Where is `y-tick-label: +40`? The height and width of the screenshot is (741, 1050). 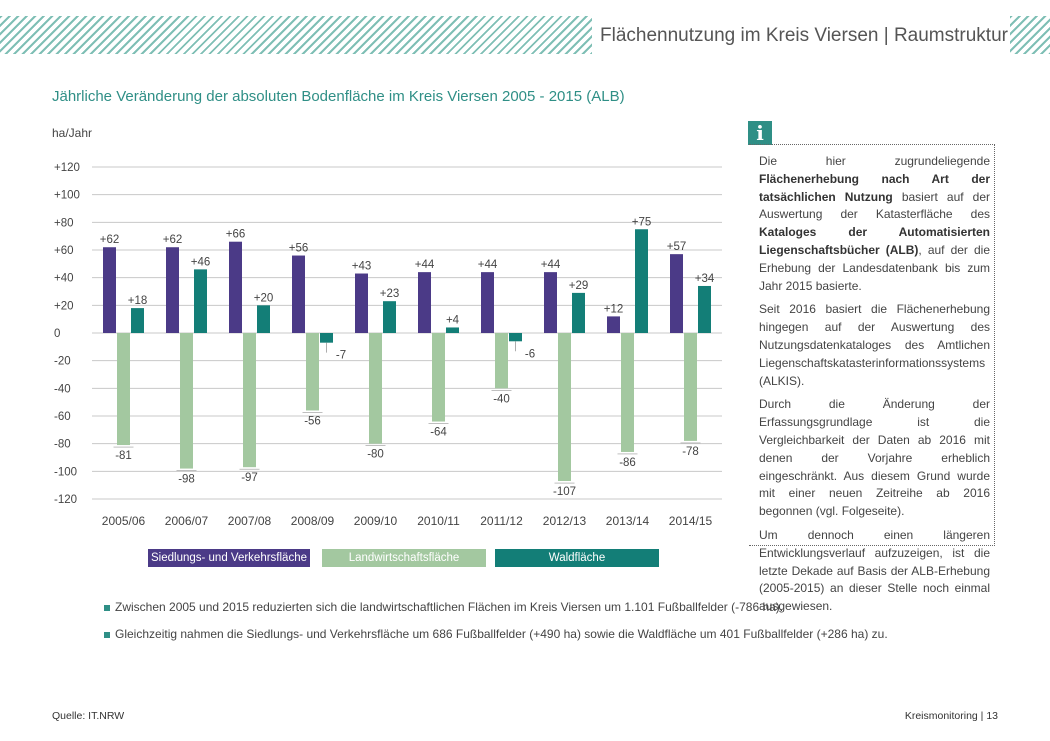 y-tick-label: +40 is located at coordinates (64, 279).